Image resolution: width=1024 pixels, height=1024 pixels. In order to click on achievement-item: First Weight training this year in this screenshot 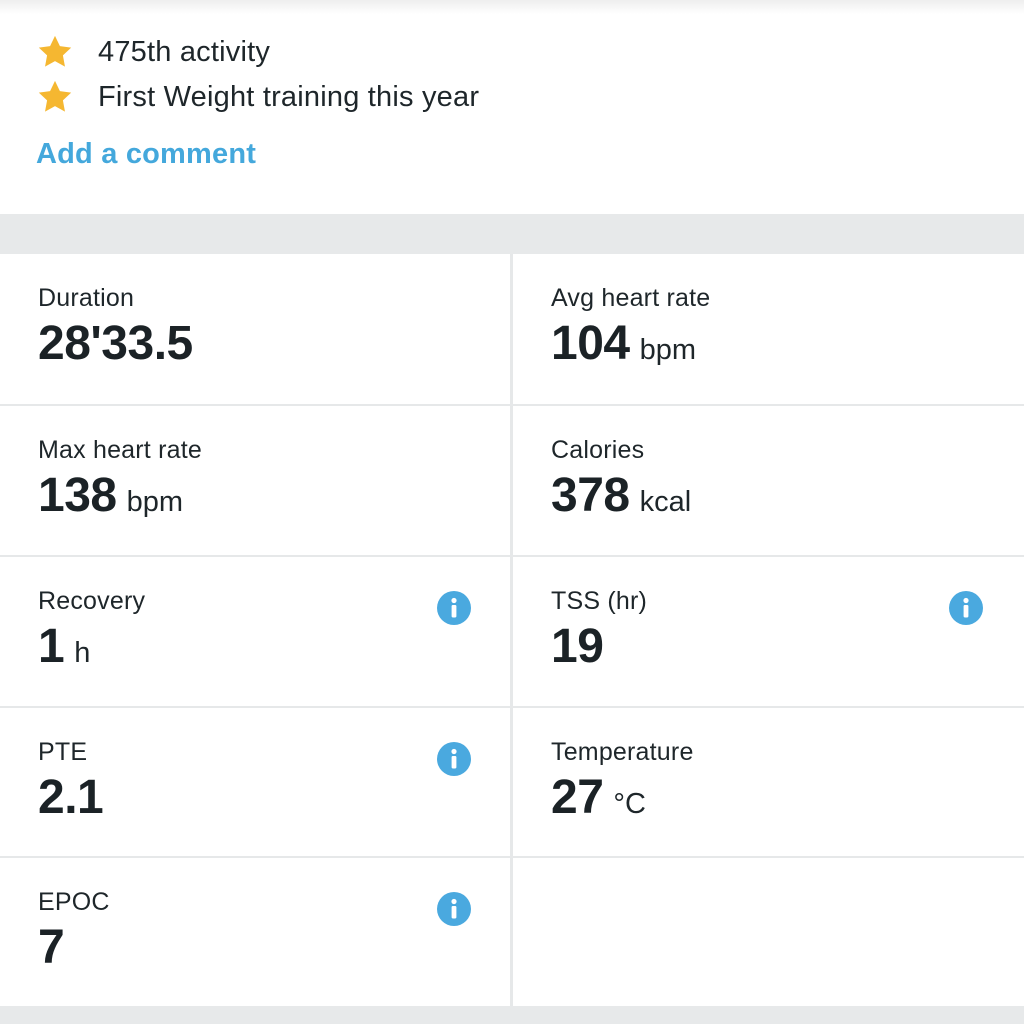, I will do `click(257, 97)`.